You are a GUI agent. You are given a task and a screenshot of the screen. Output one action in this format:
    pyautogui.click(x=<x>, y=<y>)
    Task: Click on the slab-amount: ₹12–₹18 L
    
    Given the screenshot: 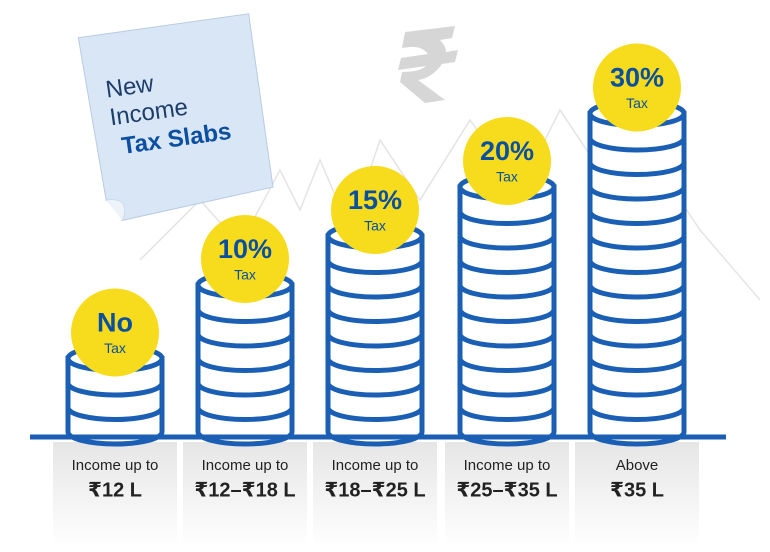 What is the action you would take?
    pyautogui.click(x=244, y=490)
    